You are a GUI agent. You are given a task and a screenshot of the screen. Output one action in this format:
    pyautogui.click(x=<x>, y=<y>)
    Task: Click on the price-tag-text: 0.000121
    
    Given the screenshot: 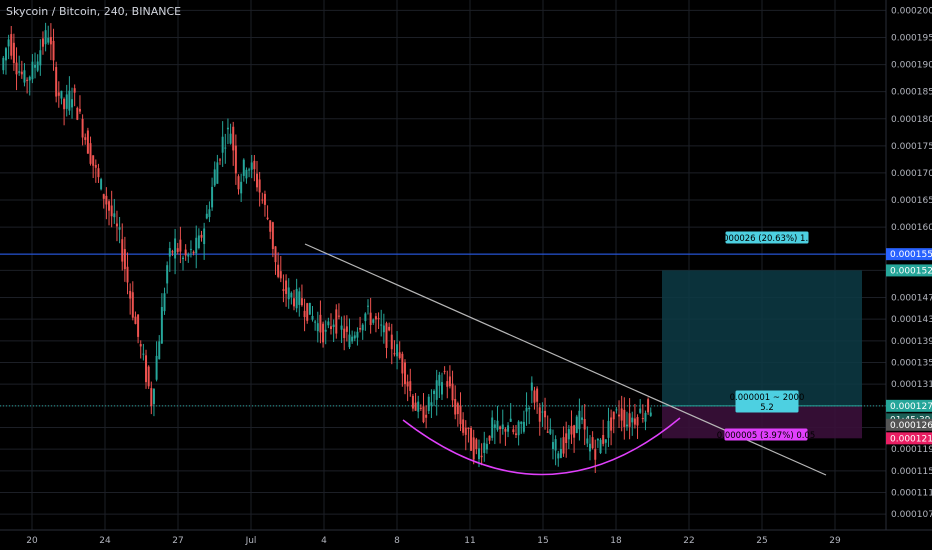 What is the action you would take?
    pyautogui.click(x=911, y=439)
    